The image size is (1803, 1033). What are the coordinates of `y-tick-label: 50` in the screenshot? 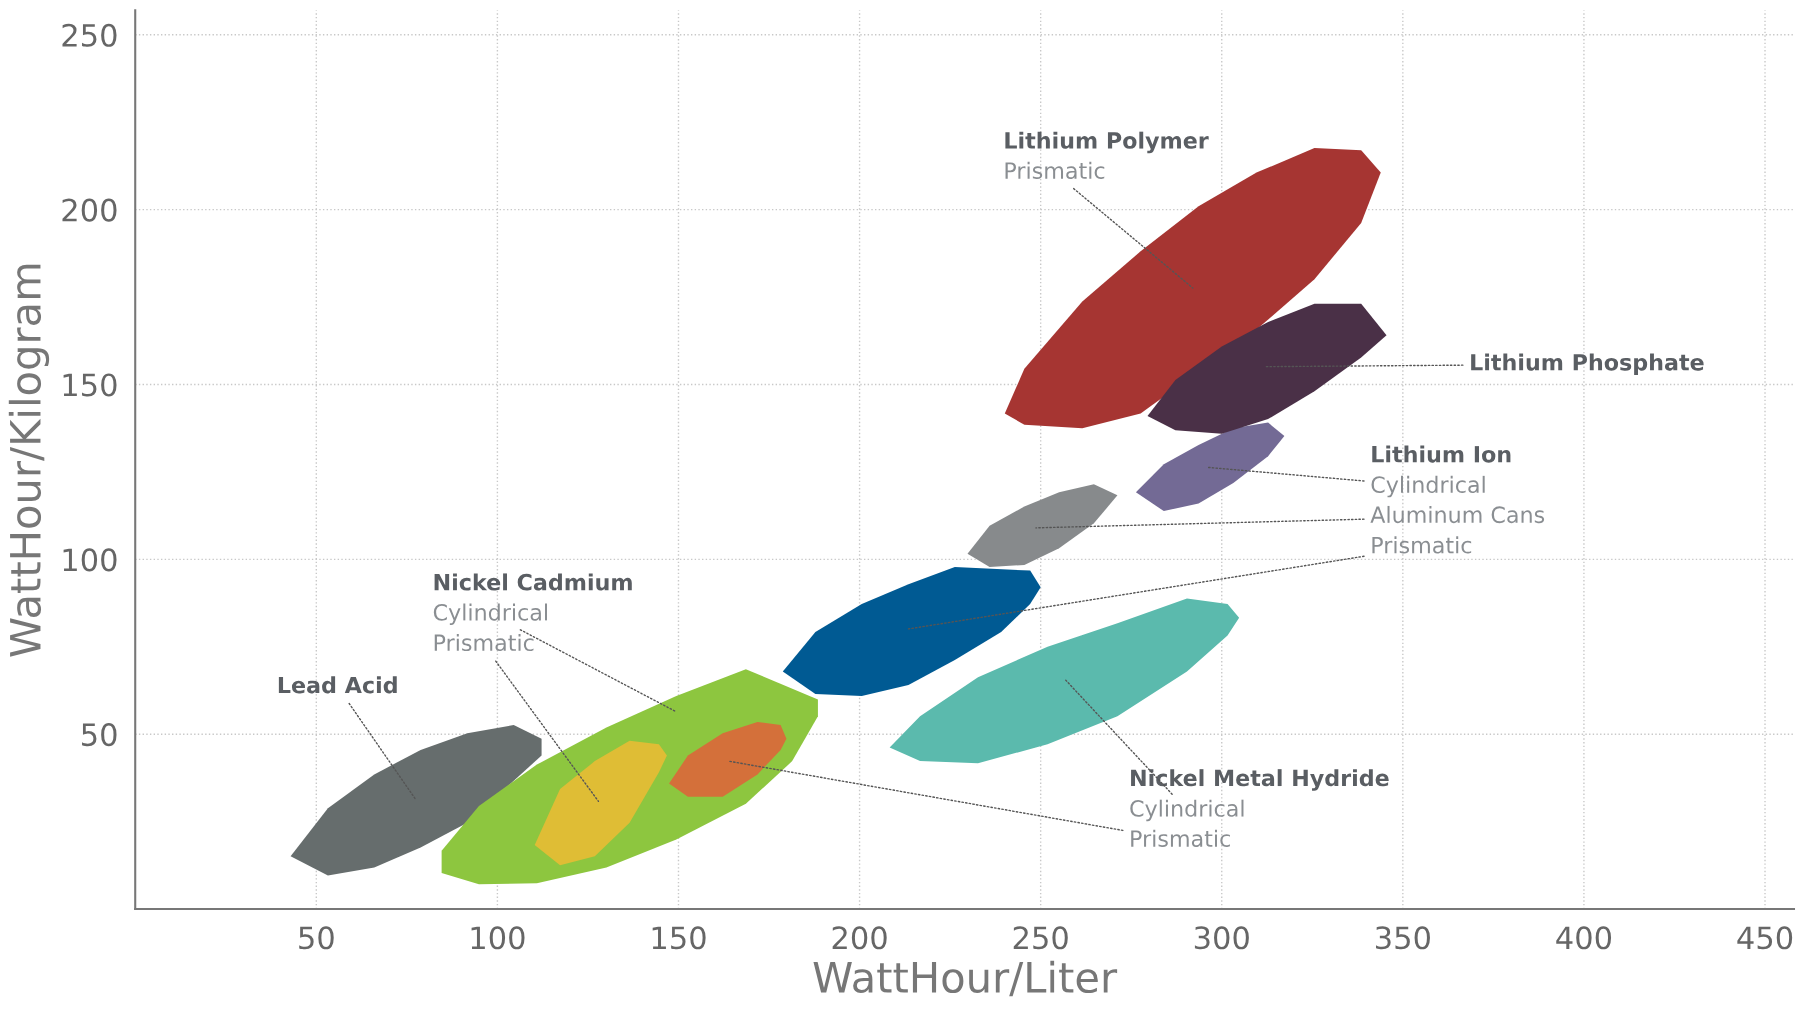 It's located at (99, 735).